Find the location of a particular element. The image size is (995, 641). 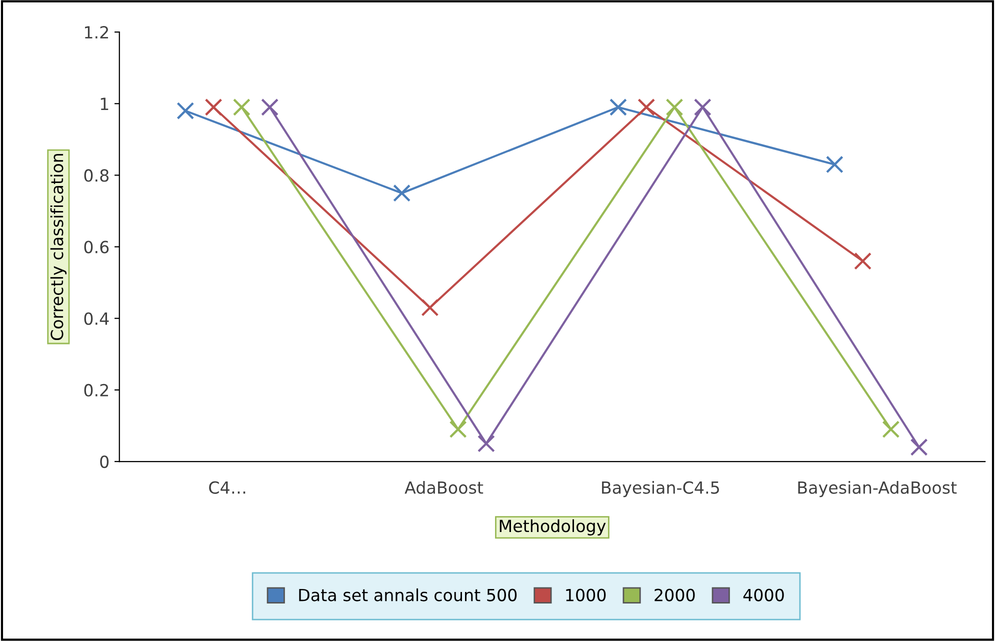

legend-label: 4000 is located at coordinates (763, 595).